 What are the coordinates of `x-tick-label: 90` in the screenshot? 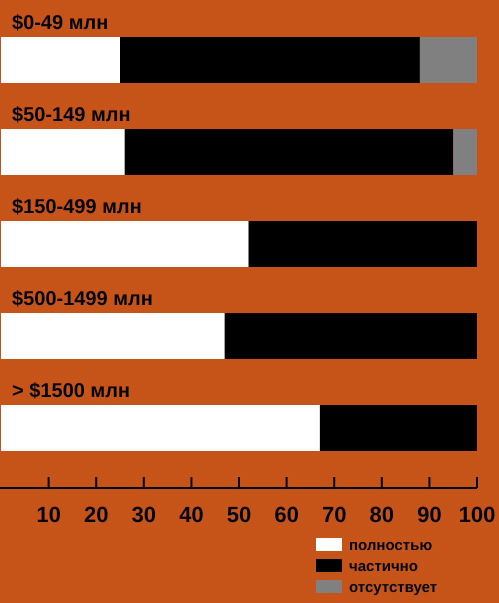 It's located at (429, 514).